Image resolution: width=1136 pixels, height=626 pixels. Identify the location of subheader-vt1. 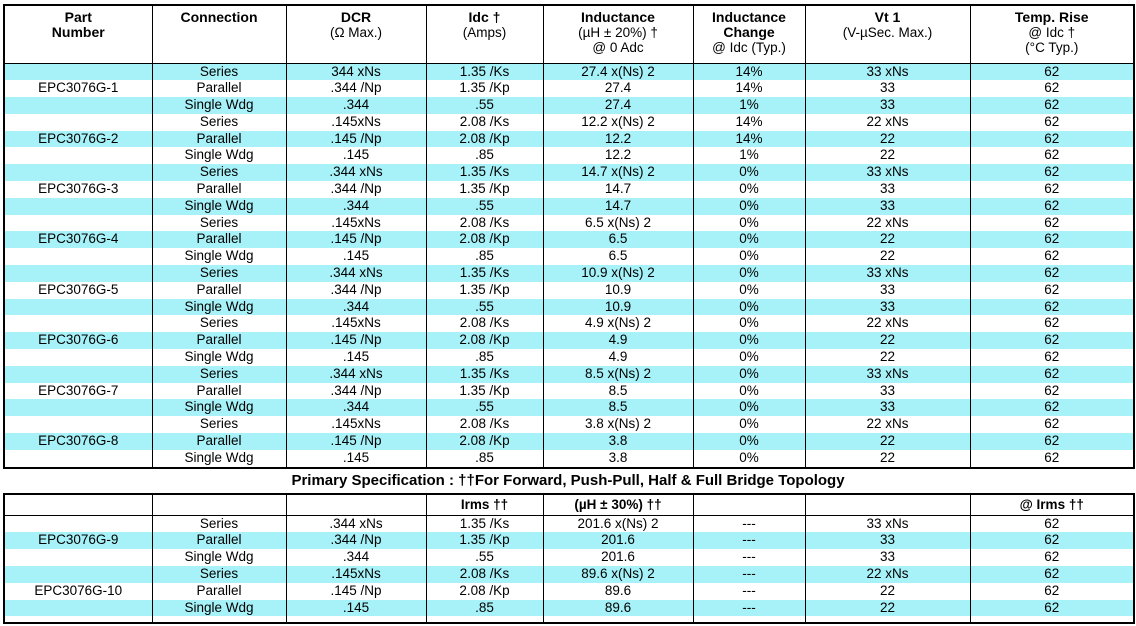
(887, 504).